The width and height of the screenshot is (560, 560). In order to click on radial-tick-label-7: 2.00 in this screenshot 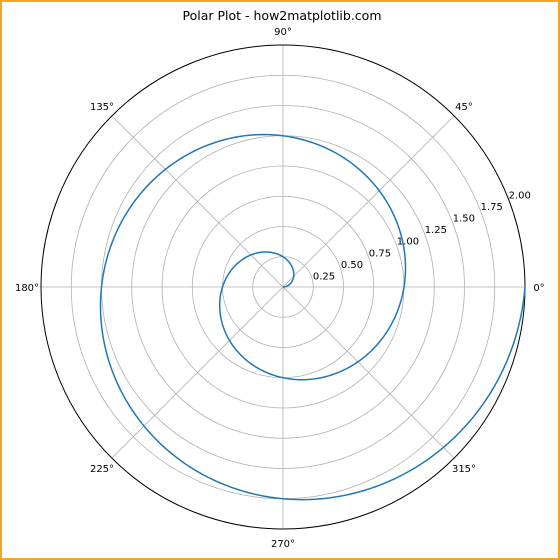, I will do `click(520, 195)`.